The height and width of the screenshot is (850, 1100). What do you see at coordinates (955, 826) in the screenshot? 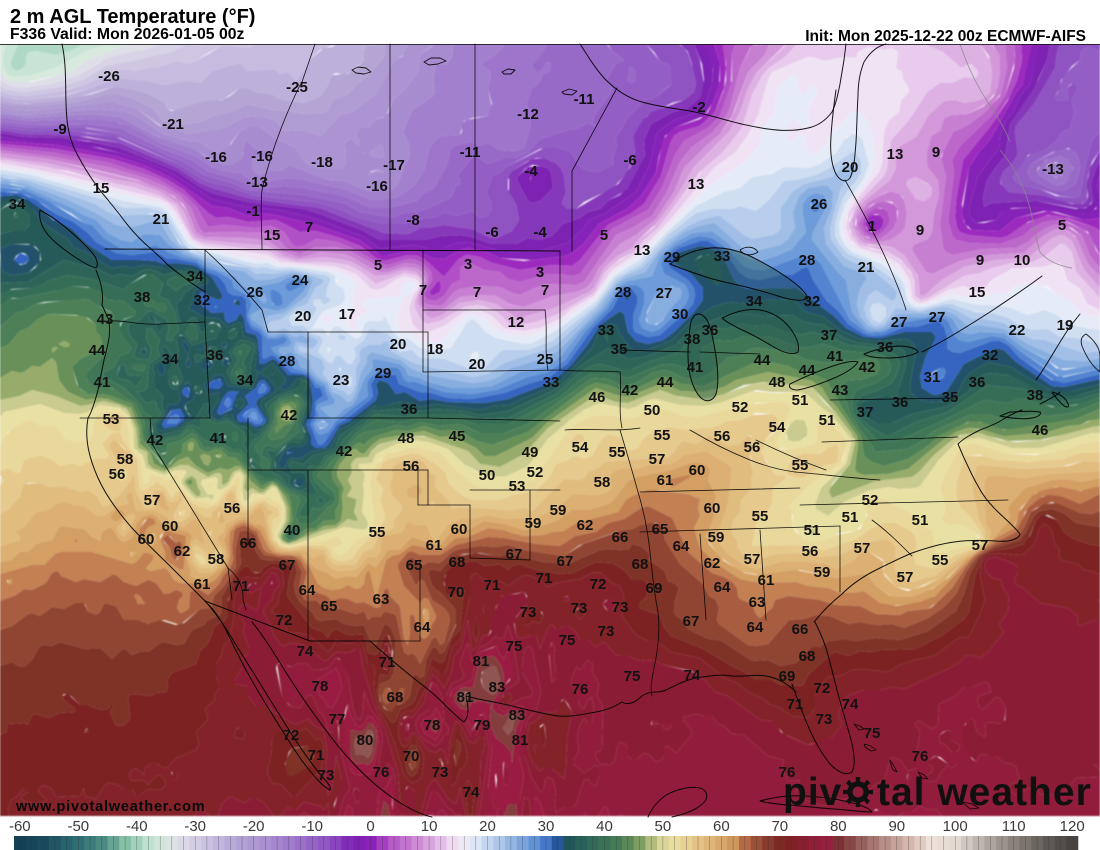
I see `svg-text: 100` at bounding box center [955, 826].